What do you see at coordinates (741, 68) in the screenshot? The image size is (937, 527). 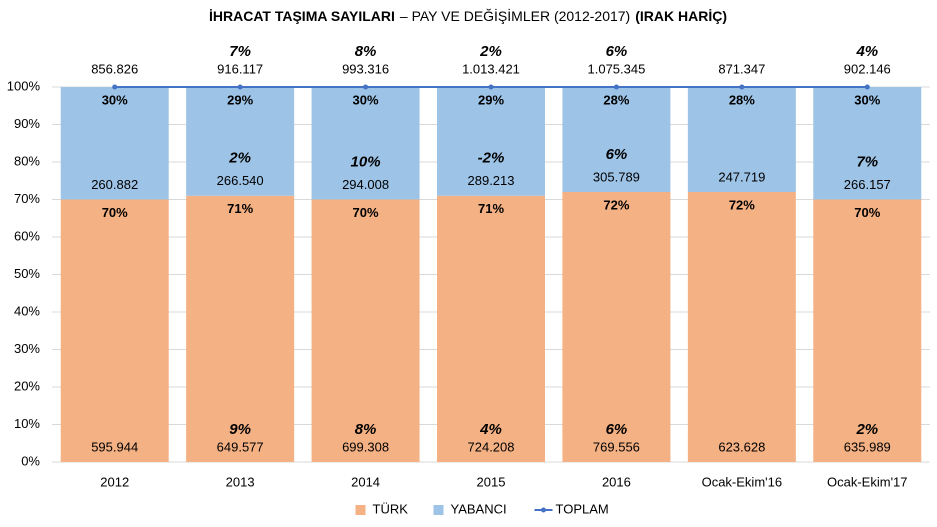 I see `total-label: 871.347` at bounding box center [741, 68].